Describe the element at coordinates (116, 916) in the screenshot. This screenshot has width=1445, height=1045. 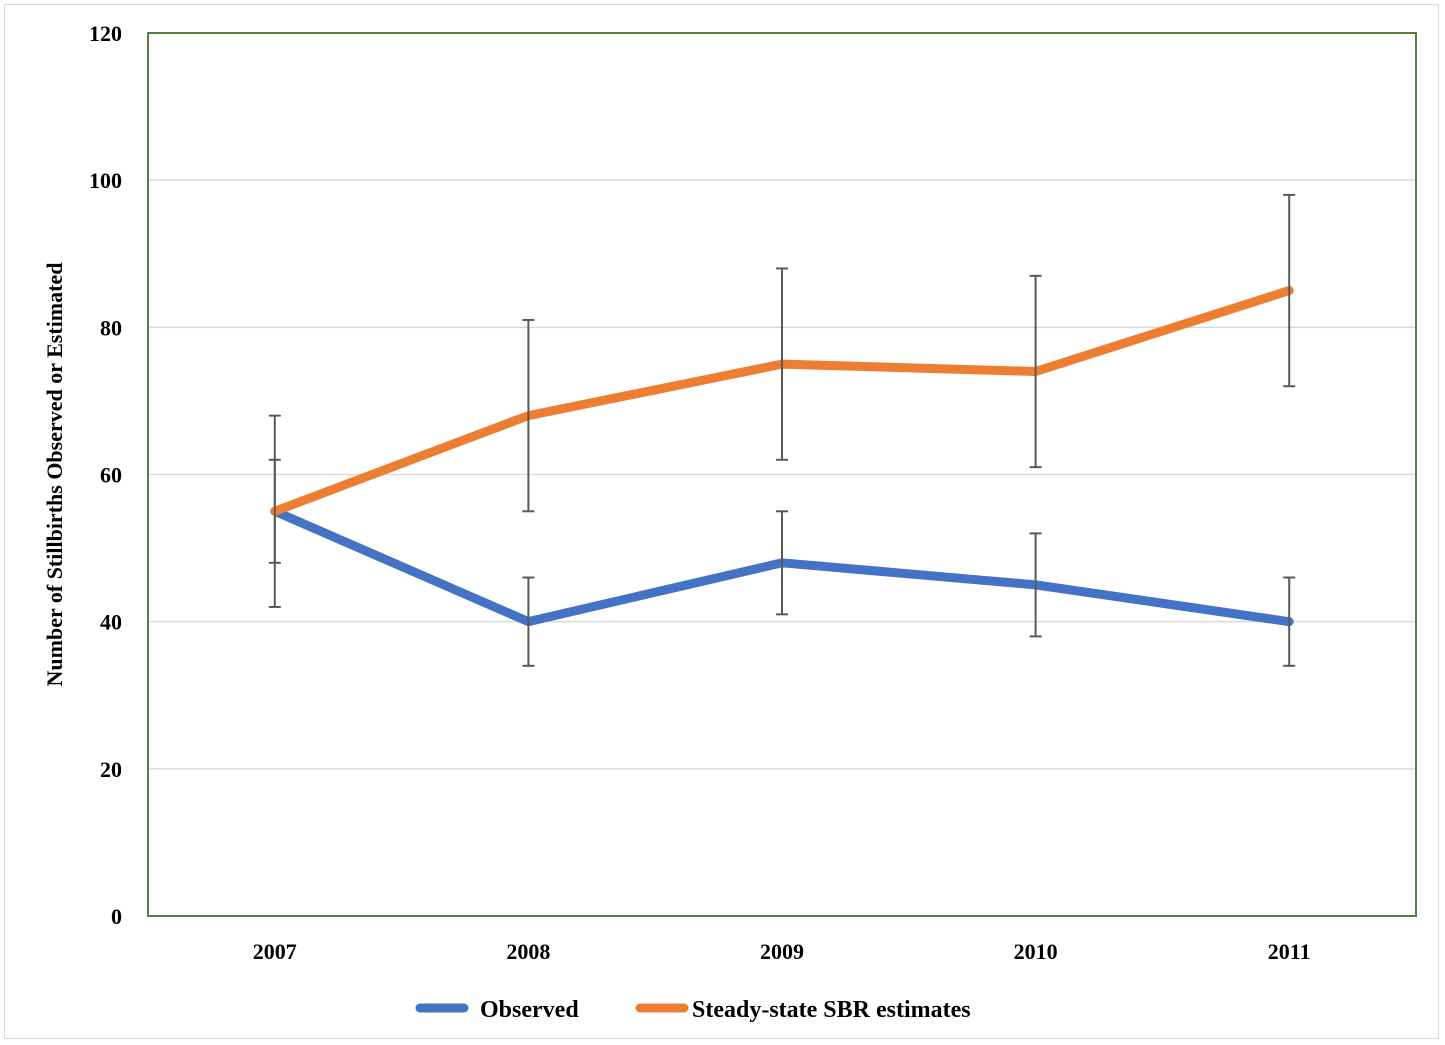
I see `y-tick-label: 0` at that location.